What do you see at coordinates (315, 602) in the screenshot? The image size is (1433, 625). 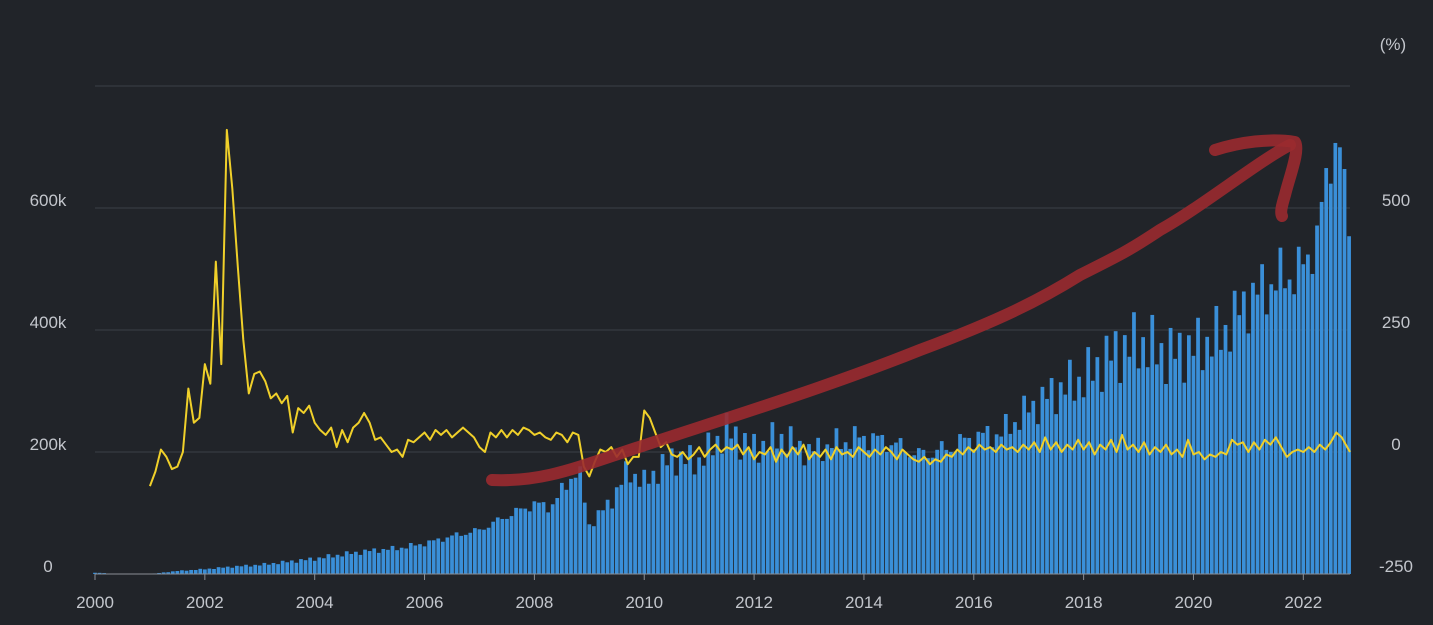 I see `x-tick-label: 2004` at bounding box center [315, 602].